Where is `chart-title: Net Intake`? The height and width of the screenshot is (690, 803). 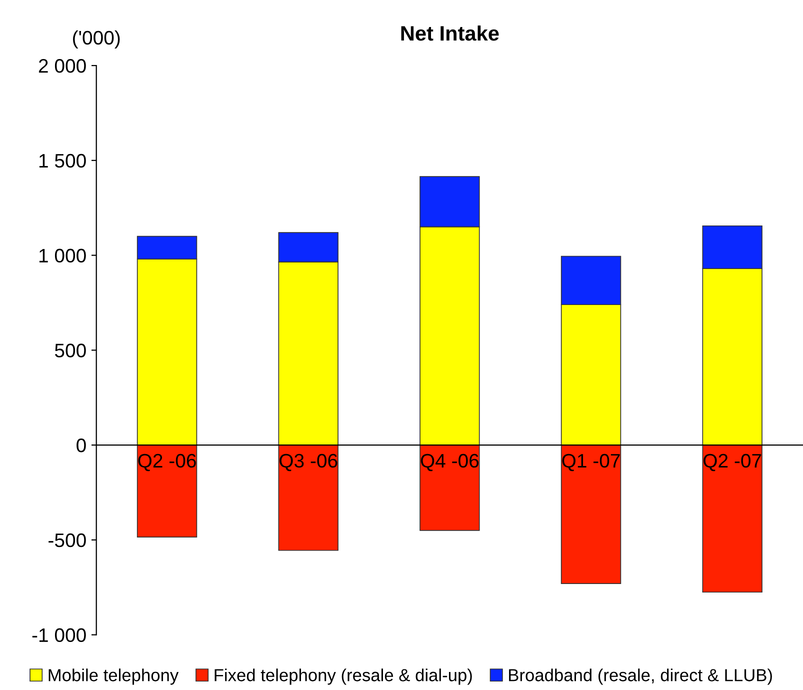 chart-title: Net Intake is located at coordinates (450, 33).